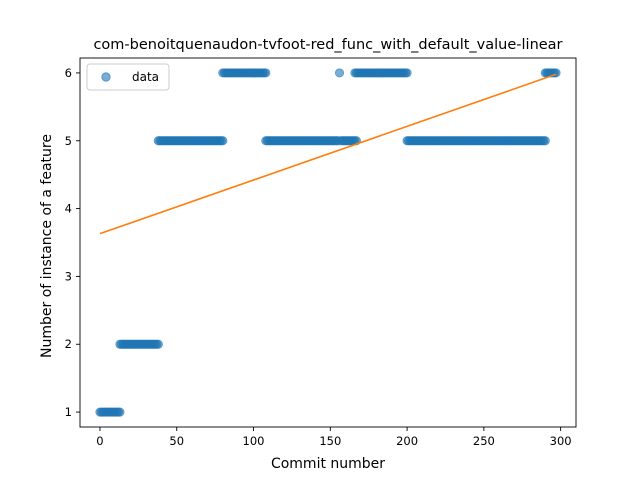 This screenshot has height=480, width=640. What do you see at coordinates (99, 441) in the screenshot?
I see `x-tick-label: 0` at bounding box center [99, 441].